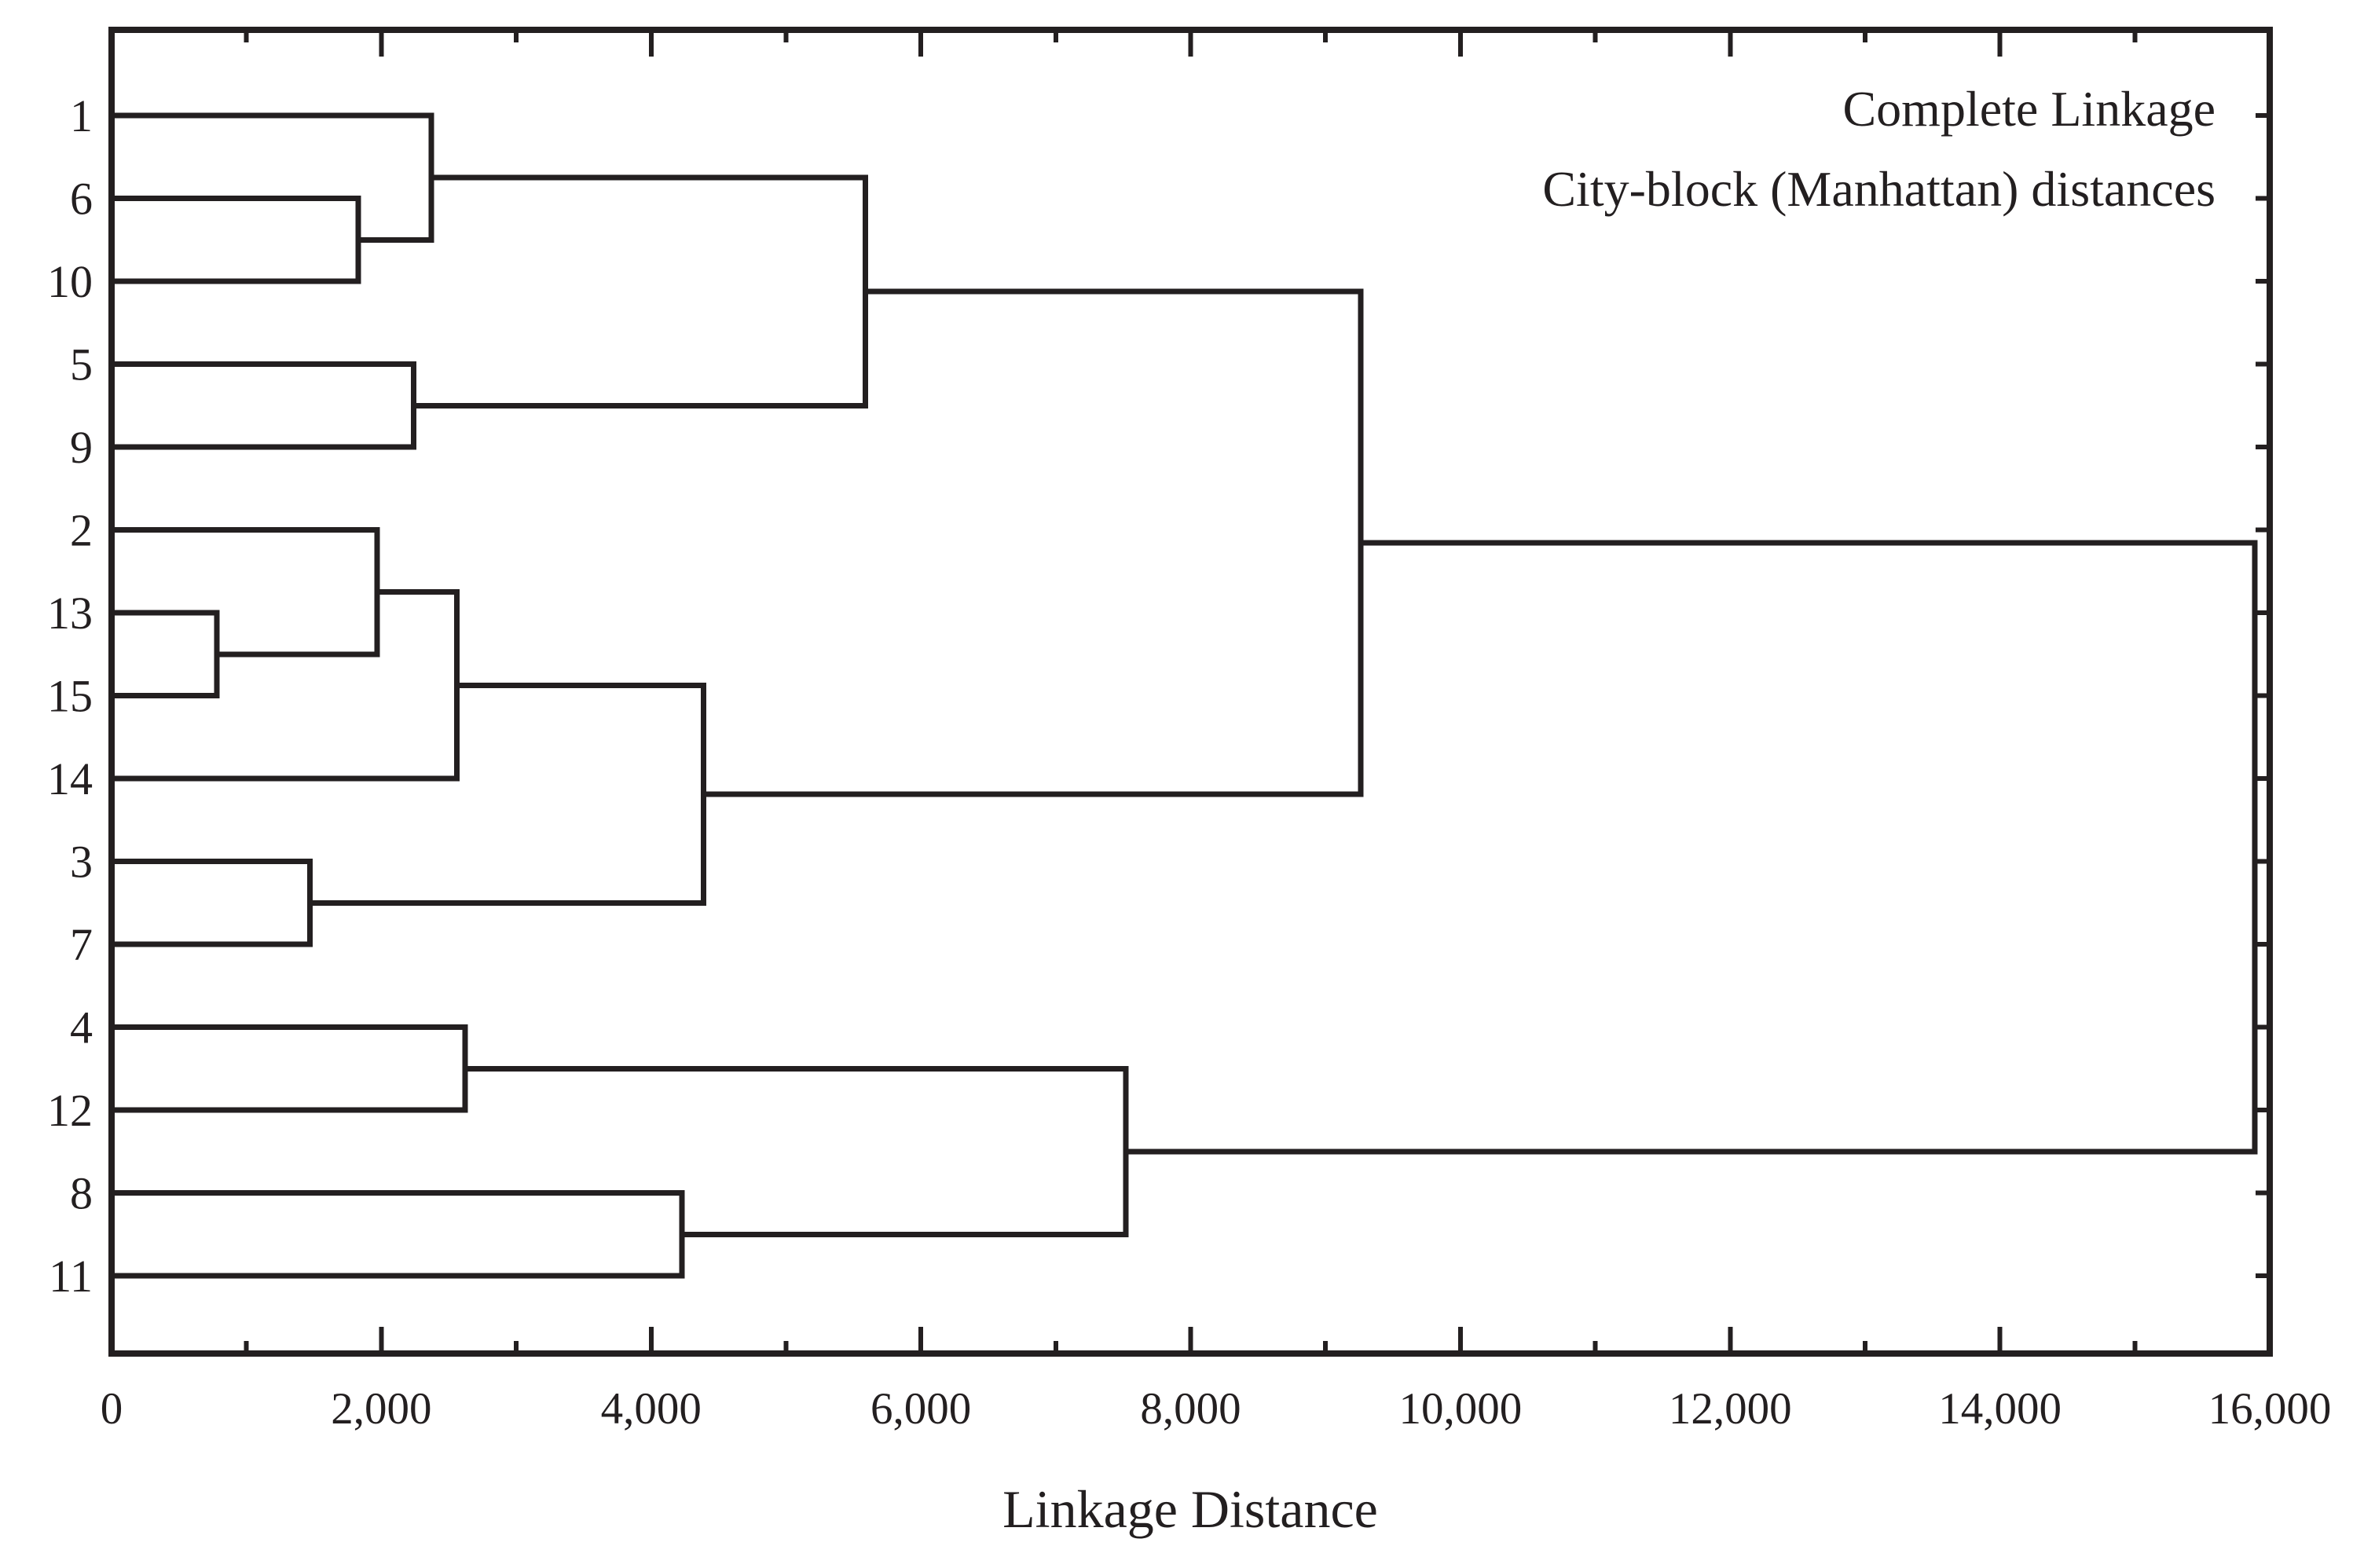  Describe the element at coordinates (71, 1277) in the screenshot. I see `leaf-label-11: 11` at that location.